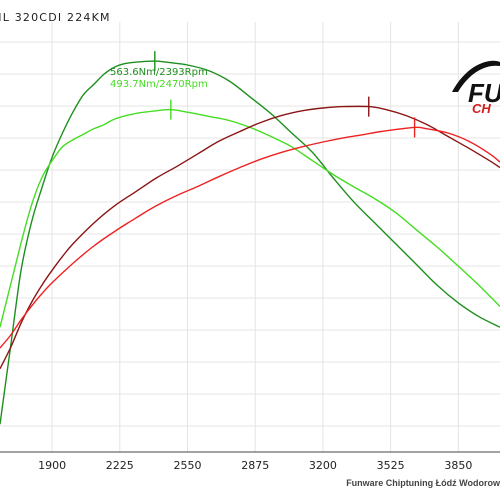 The height and width of the screenshot is (500, 500). Describe the element at coordinates (458, 465) in the screenshot. I see `x-tick-label: 3850` at that location.